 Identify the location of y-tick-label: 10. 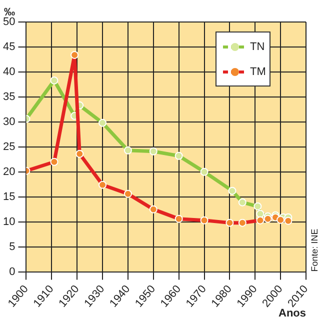
(9, 222).